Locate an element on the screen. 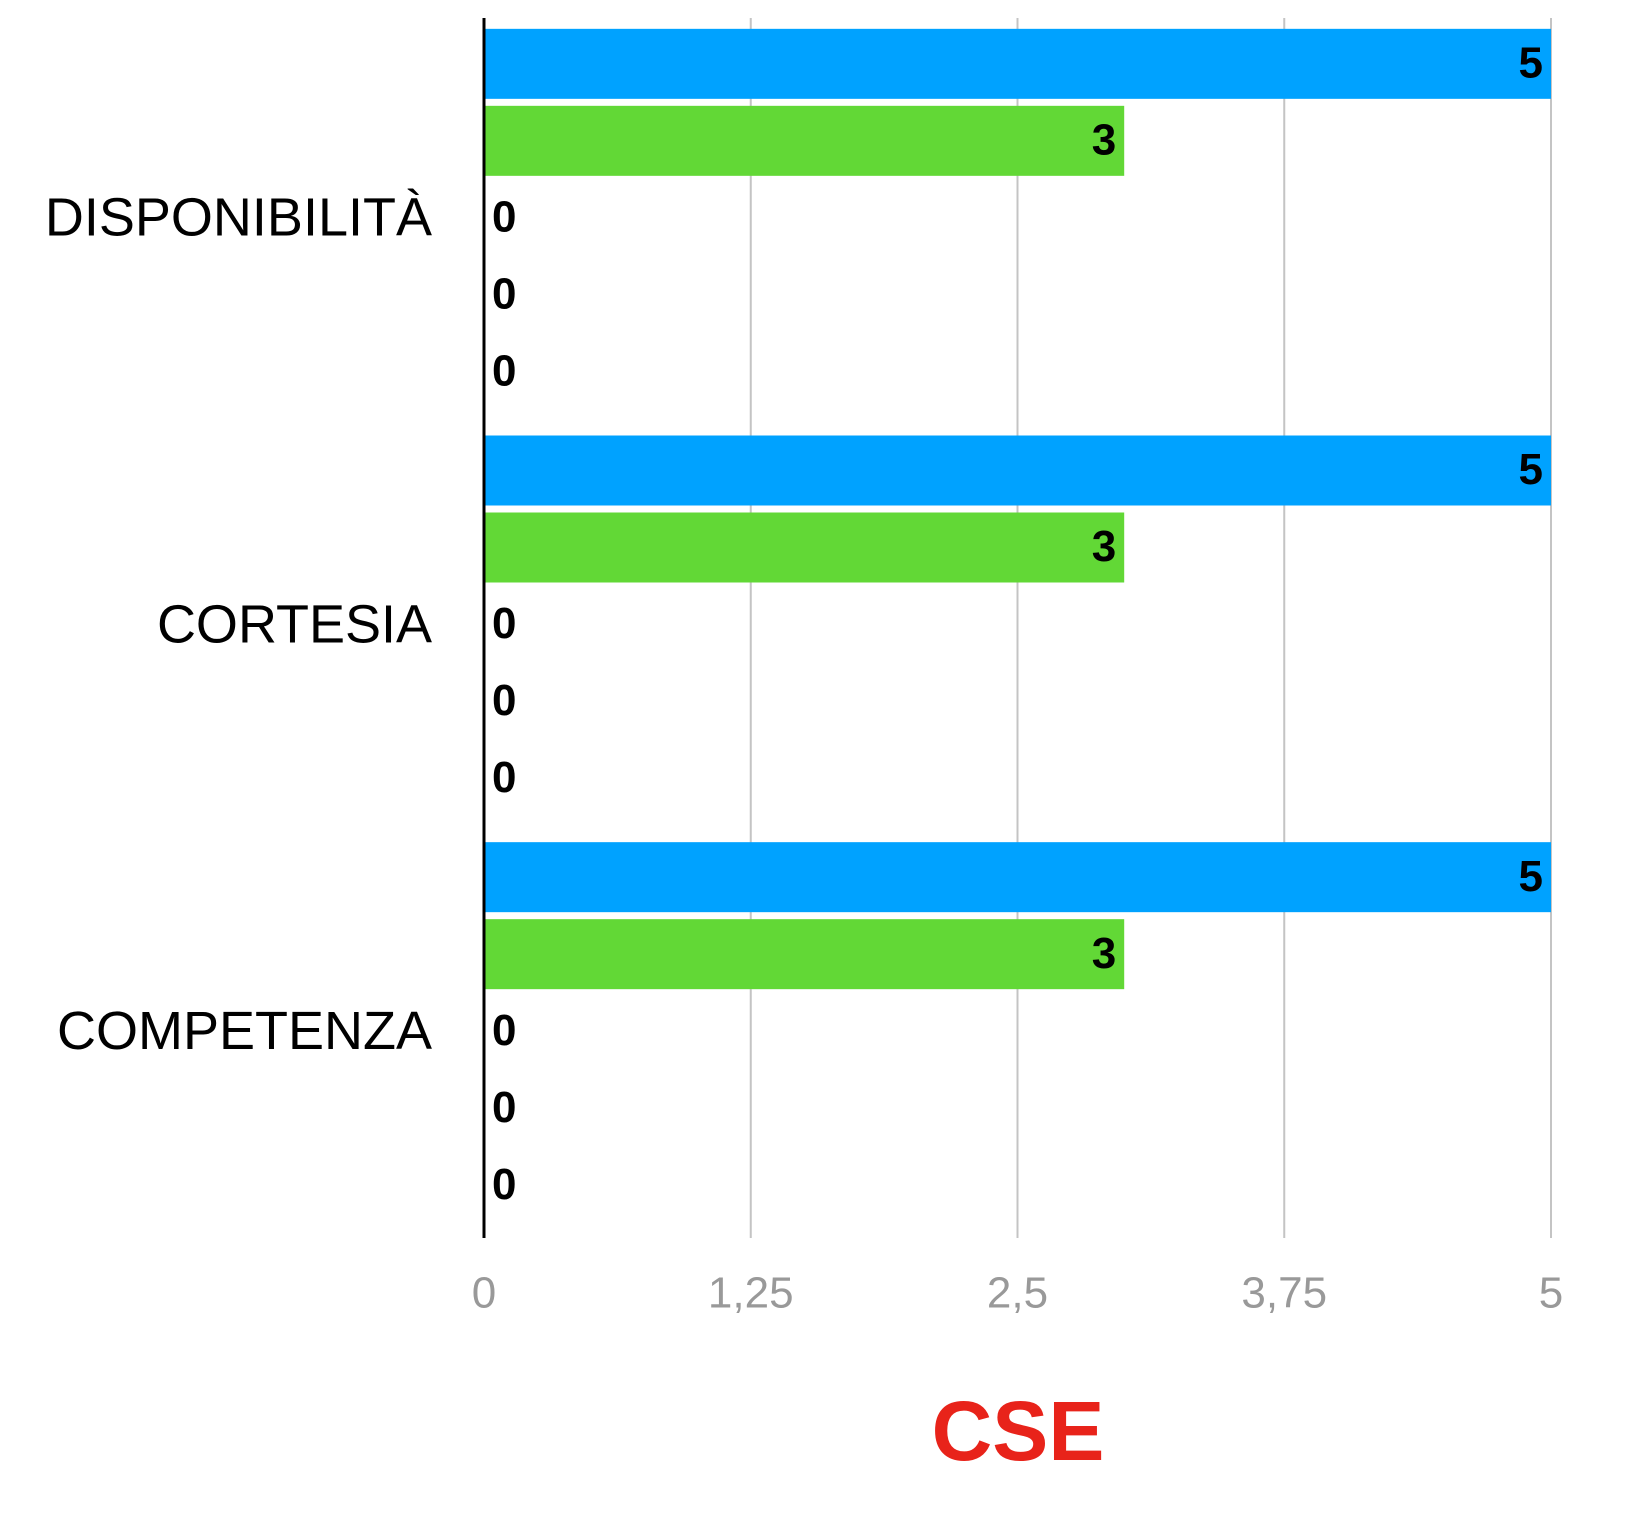 The image size is (1629, 1530). category-label: COMPETENZA is located at coordinates (244, 1031).